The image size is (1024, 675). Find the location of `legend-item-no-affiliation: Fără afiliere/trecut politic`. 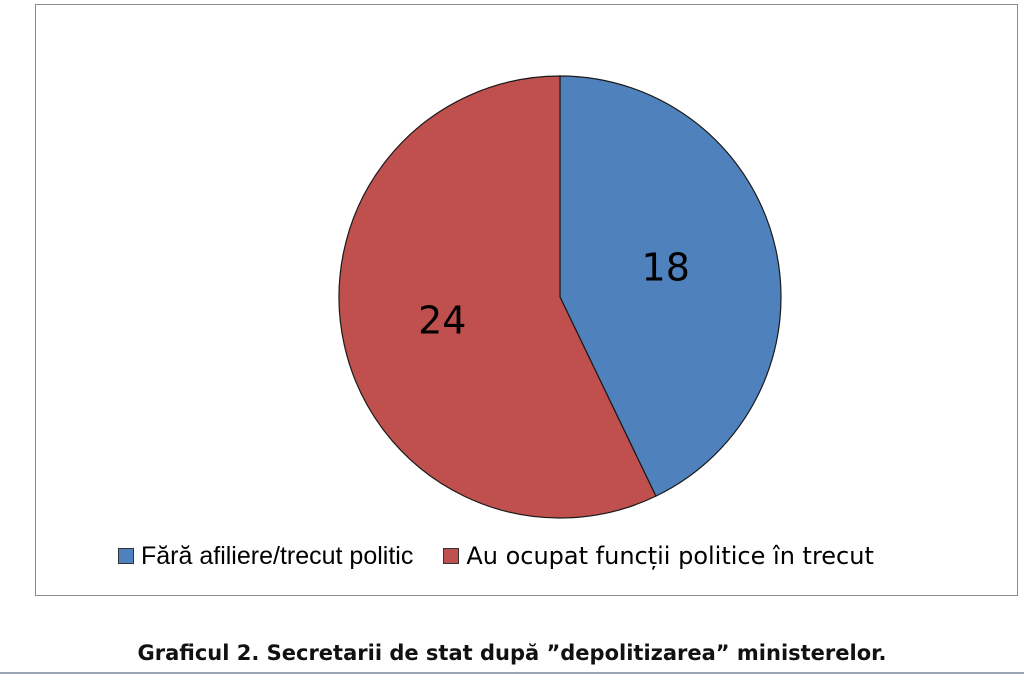

legend-item-no-affiliation: Fără afiliere/trecut politic is located at coordinates (265, 556).